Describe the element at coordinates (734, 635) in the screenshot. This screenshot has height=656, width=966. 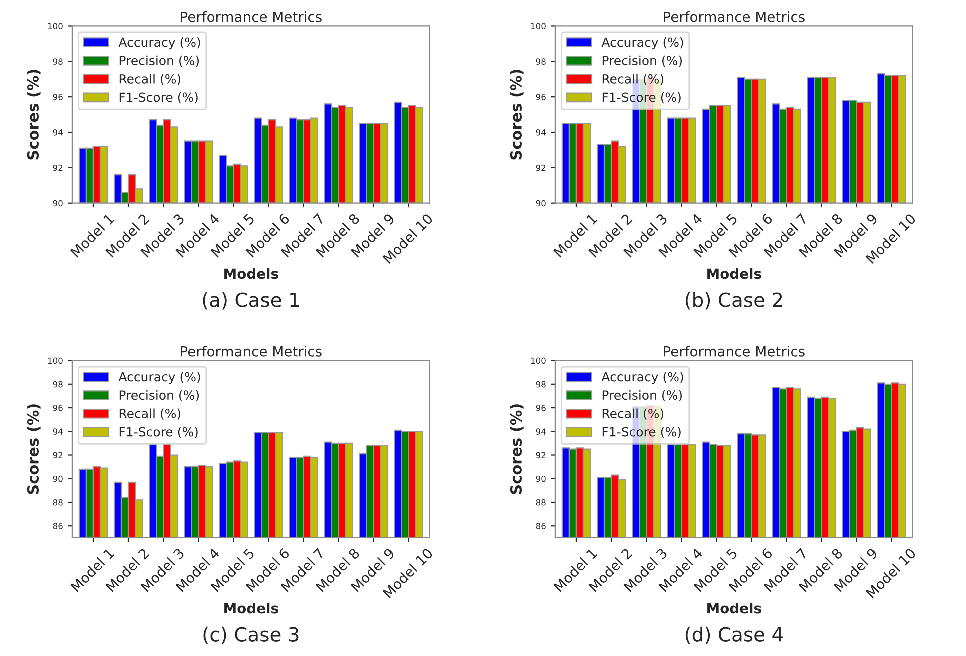
I see `text: (d) Case 4` at that location.